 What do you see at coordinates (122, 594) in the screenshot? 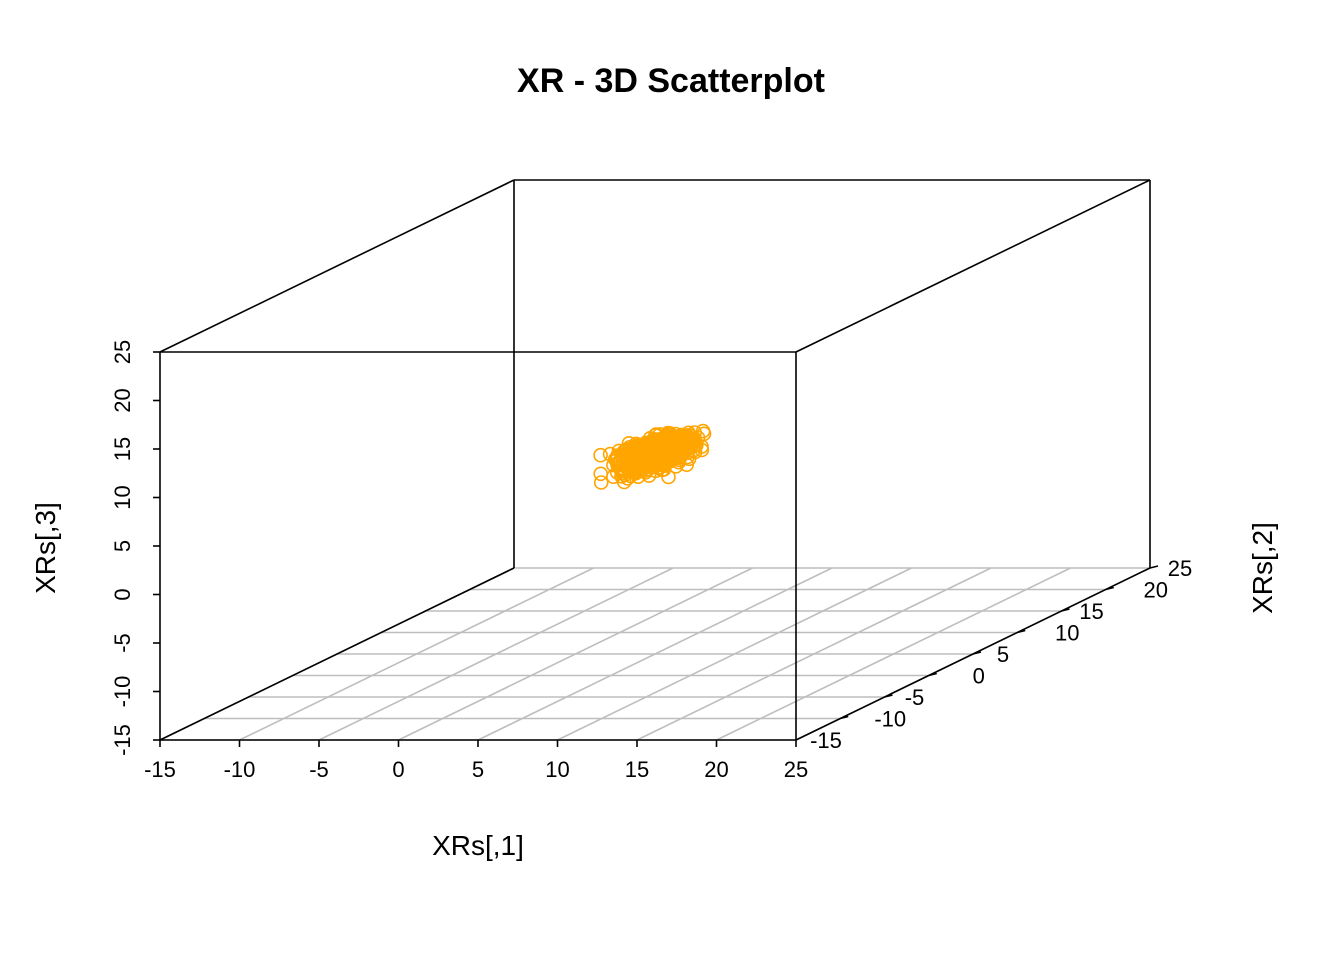
I see `z-tick-label: 0` at bounding box center [122, 594].